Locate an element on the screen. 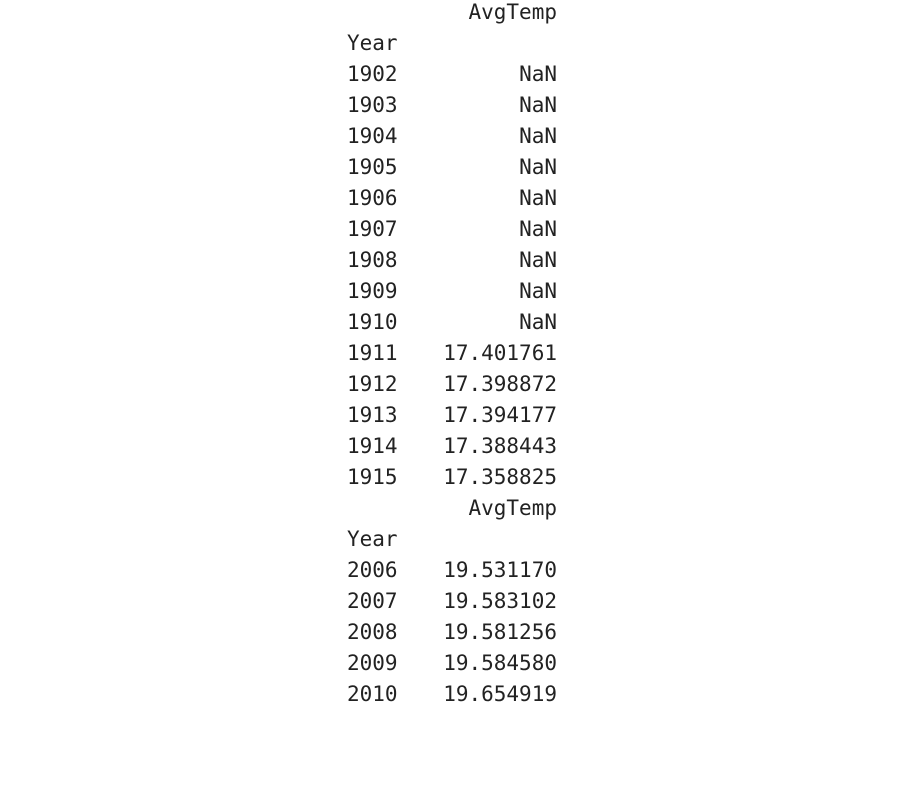  year-cell: 2006 is located at coordinates (372, 570).